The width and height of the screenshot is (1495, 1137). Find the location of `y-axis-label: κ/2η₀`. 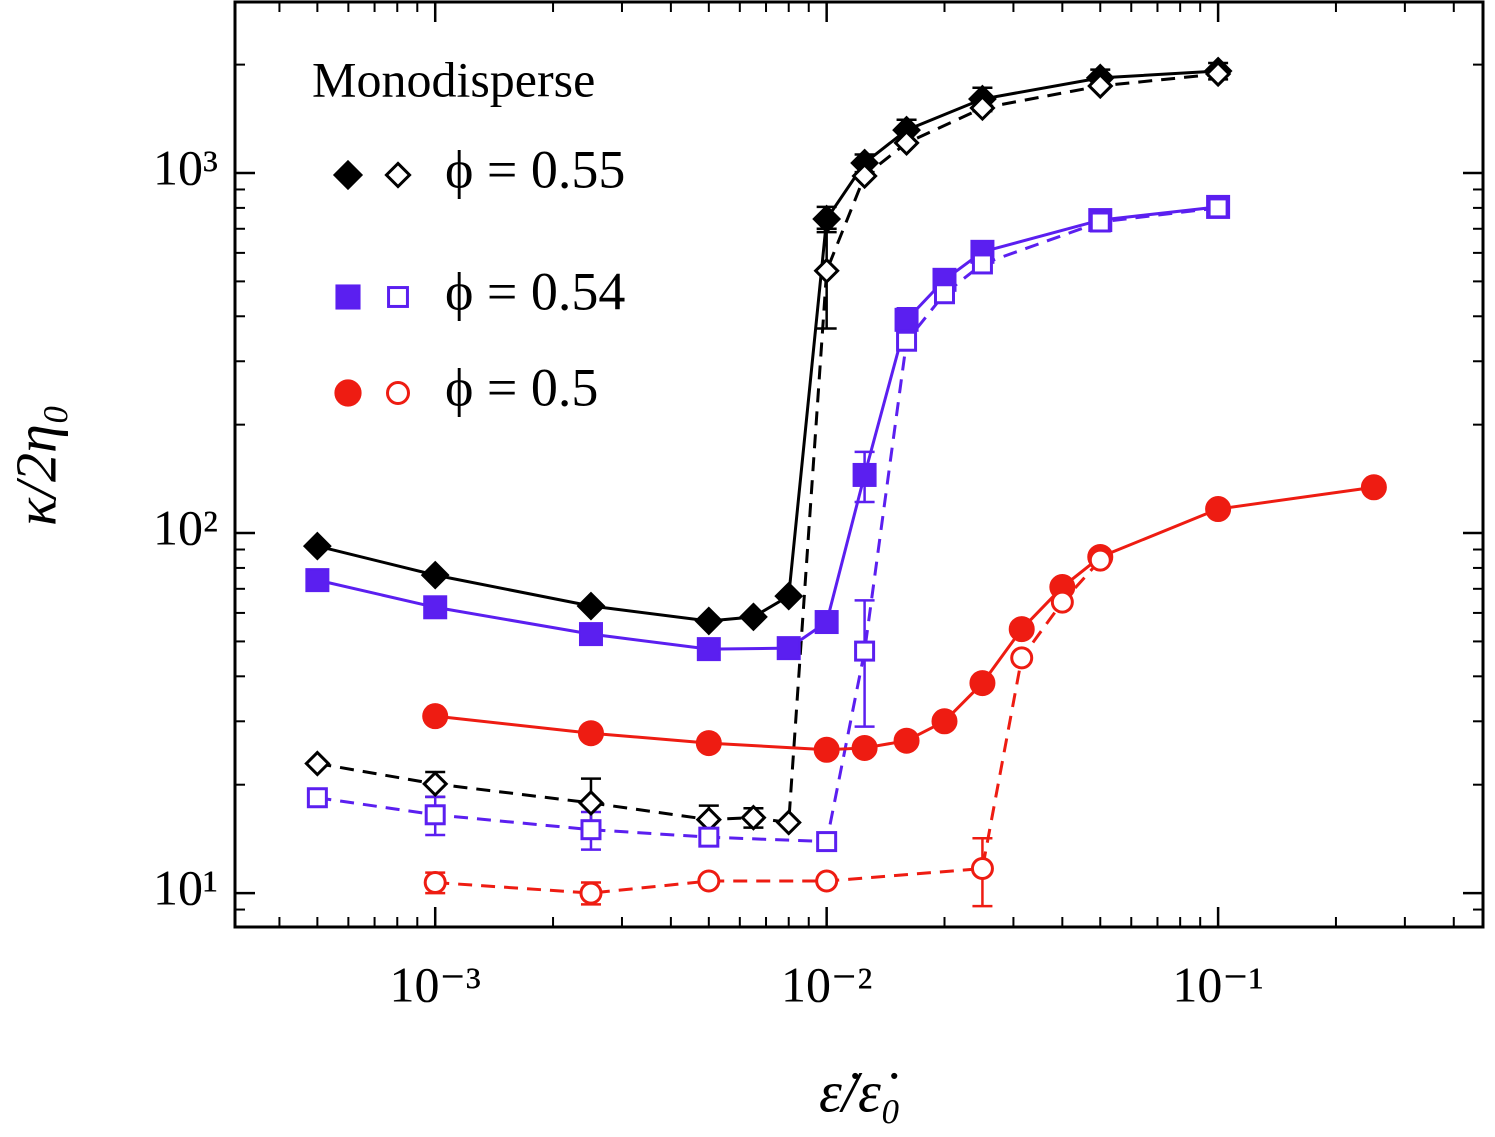

y-axis-label: κ/2η₀ is located at coordinates (35, 465).